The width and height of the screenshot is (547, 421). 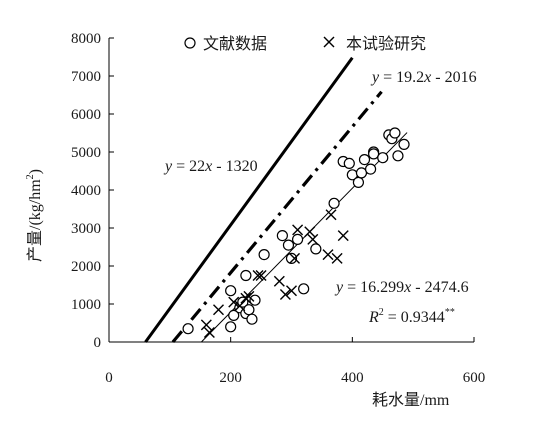 What do you see at coordinates (86, 153) in the screenshot?
I see `y-tick-label: 5000` at bounding box center [86, 153].